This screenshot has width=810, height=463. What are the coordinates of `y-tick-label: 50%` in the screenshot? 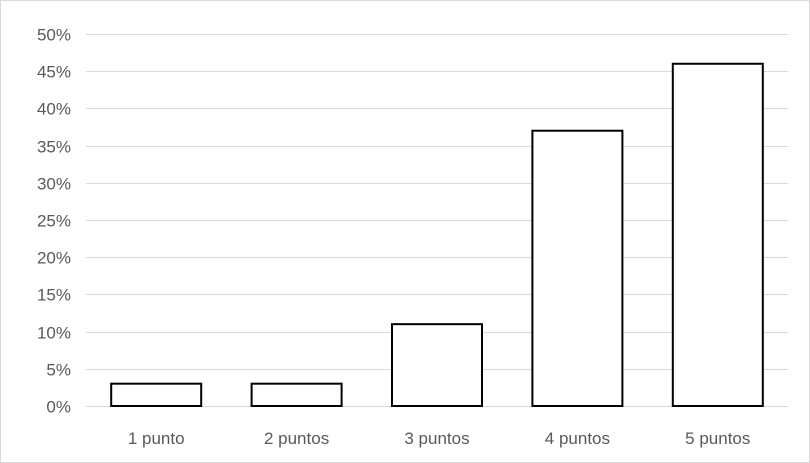 It's located at (54, 35).